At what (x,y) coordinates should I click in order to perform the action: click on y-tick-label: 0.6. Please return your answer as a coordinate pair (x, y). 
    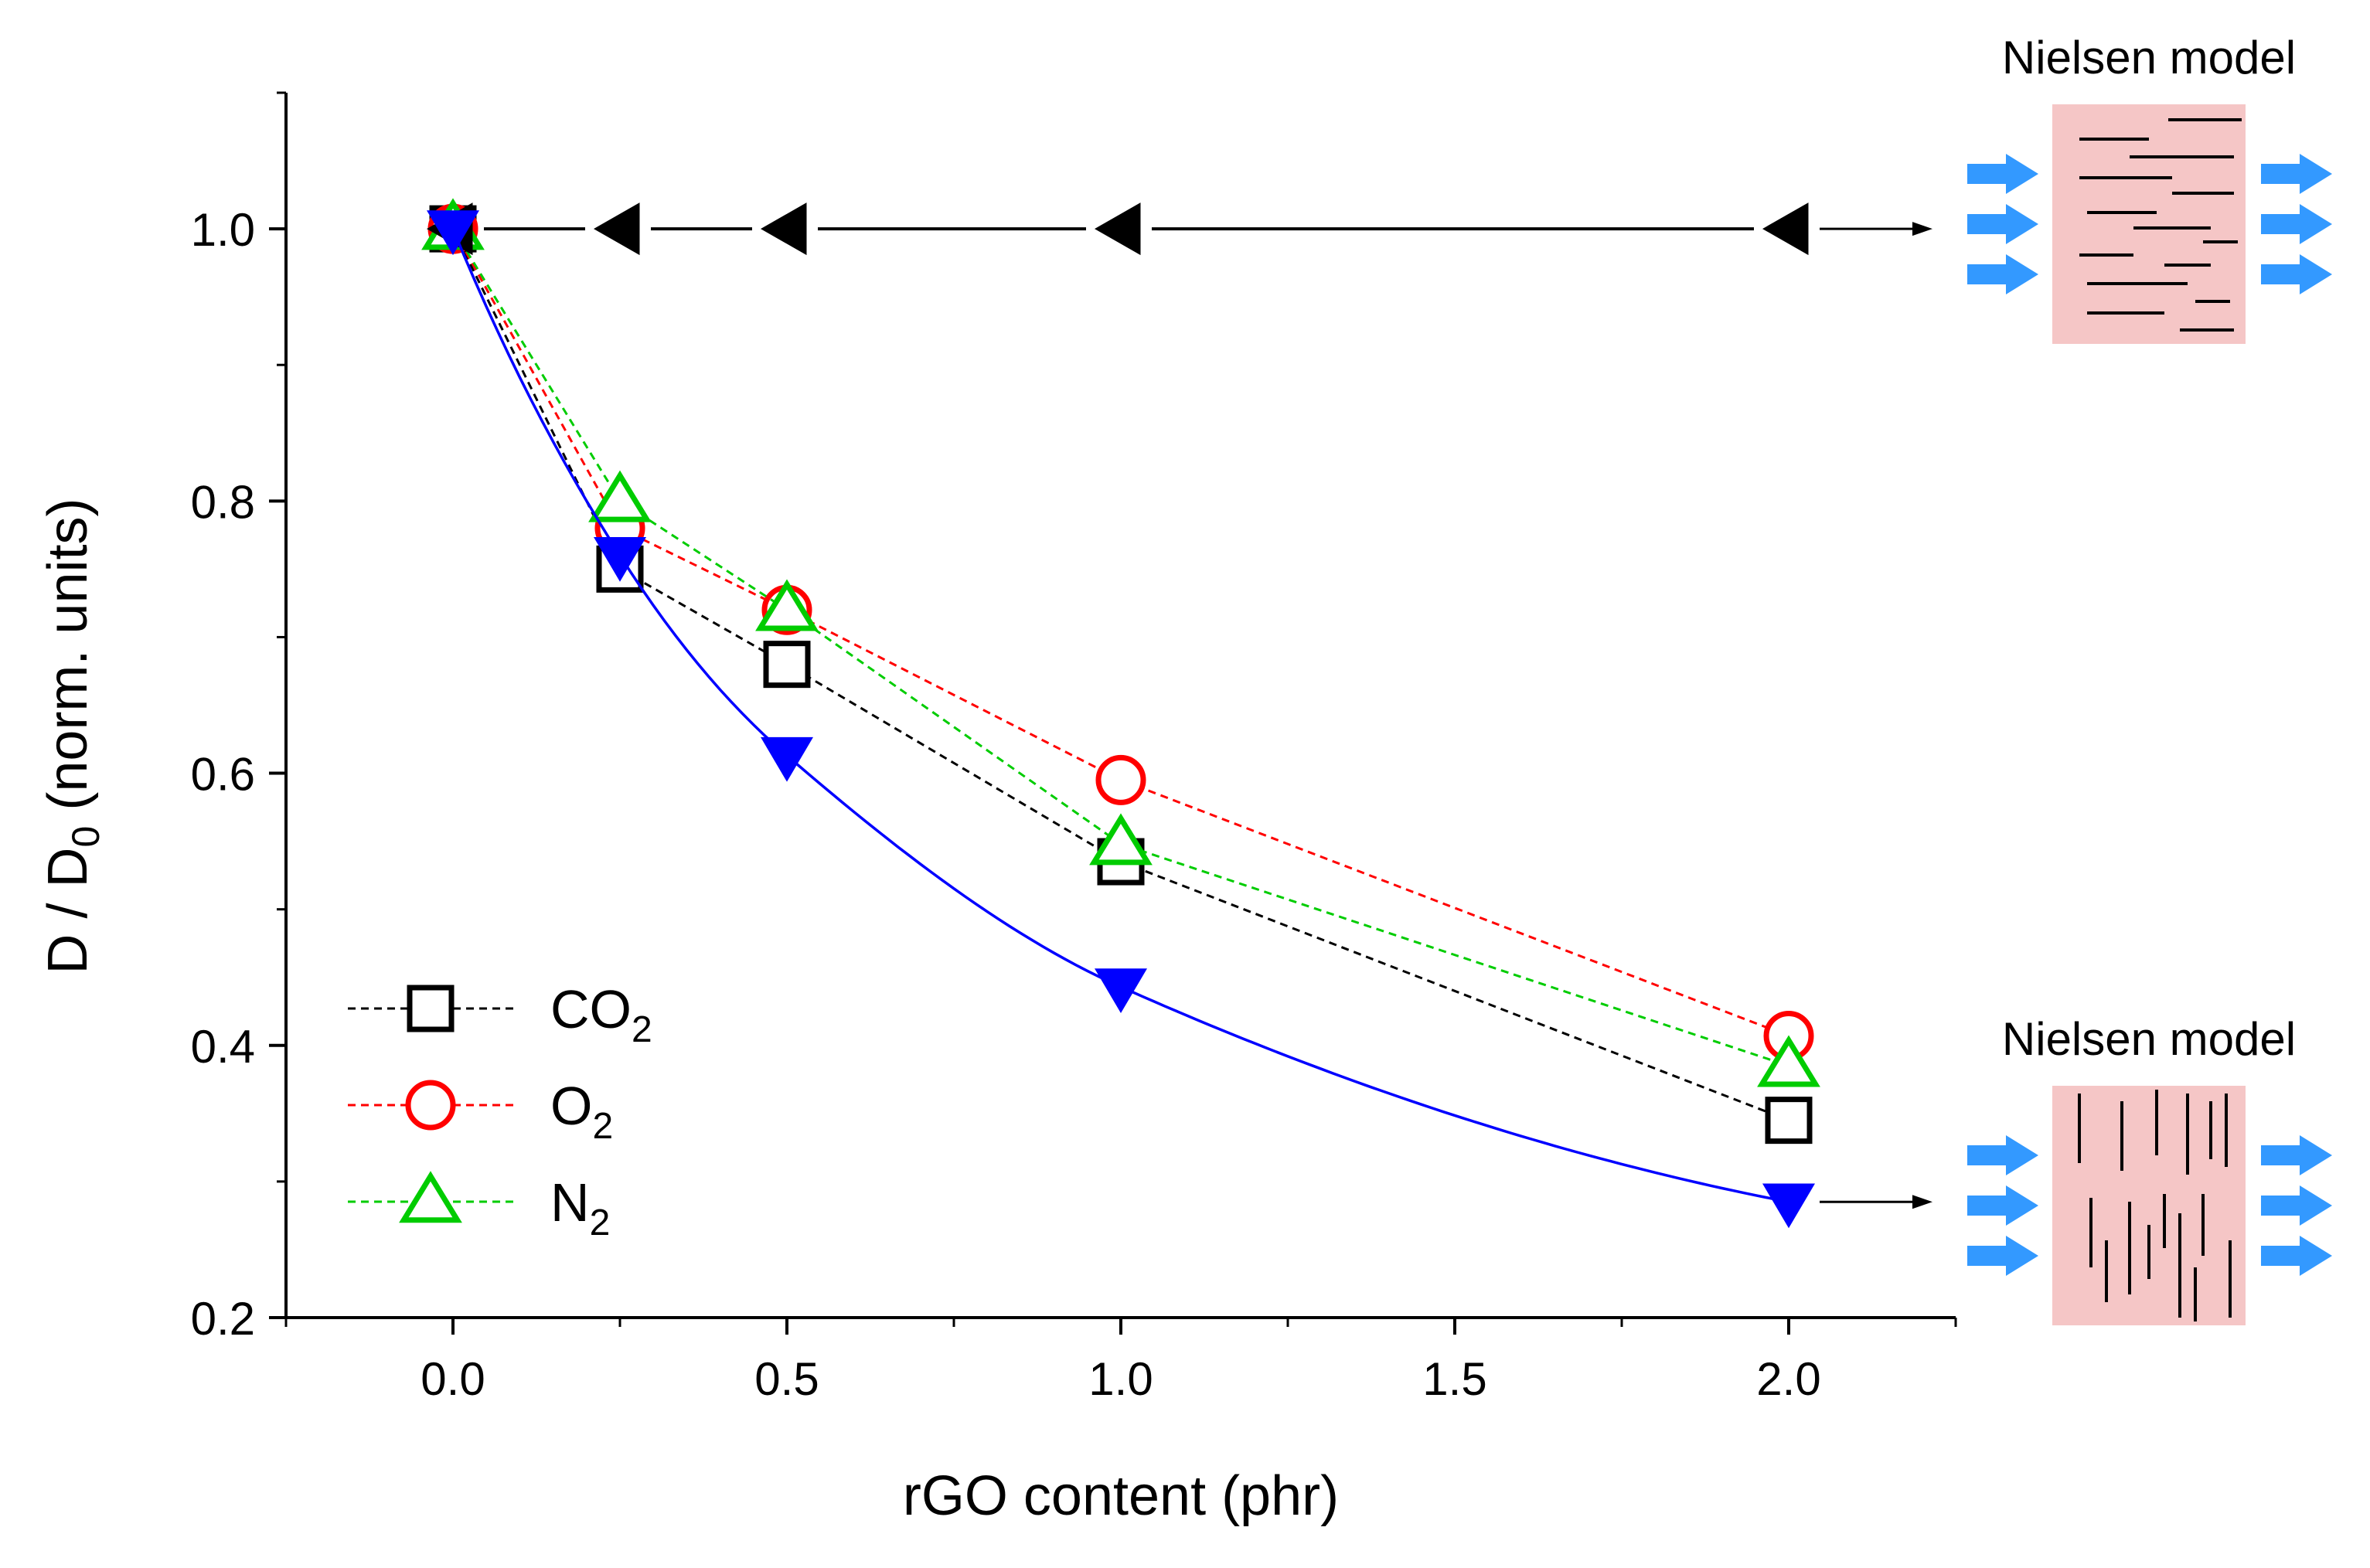
    Looking at the image, I should click on (223, 775).